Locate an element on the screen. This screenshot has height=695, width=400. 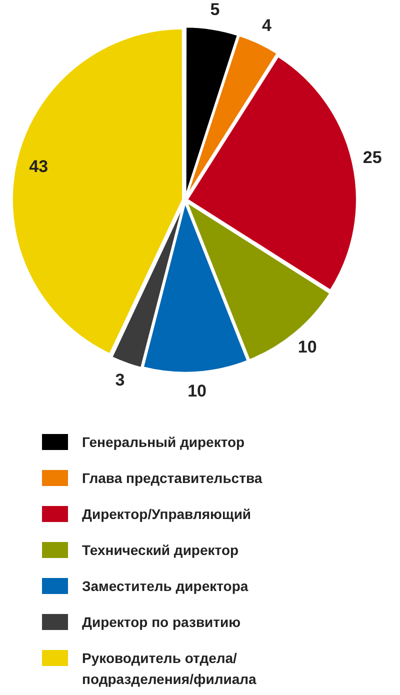
data-label: 25 is located at coordinates (372, 157).